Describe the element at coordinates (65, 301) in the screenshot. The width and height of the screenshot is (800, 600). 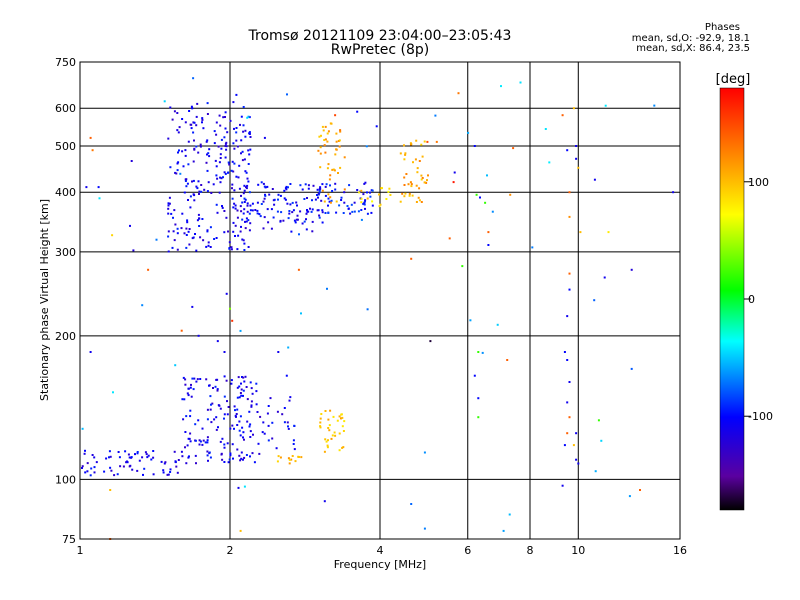
I see `y-axis-ticks: 75 100 200 300 400 500 600 750` at that location.